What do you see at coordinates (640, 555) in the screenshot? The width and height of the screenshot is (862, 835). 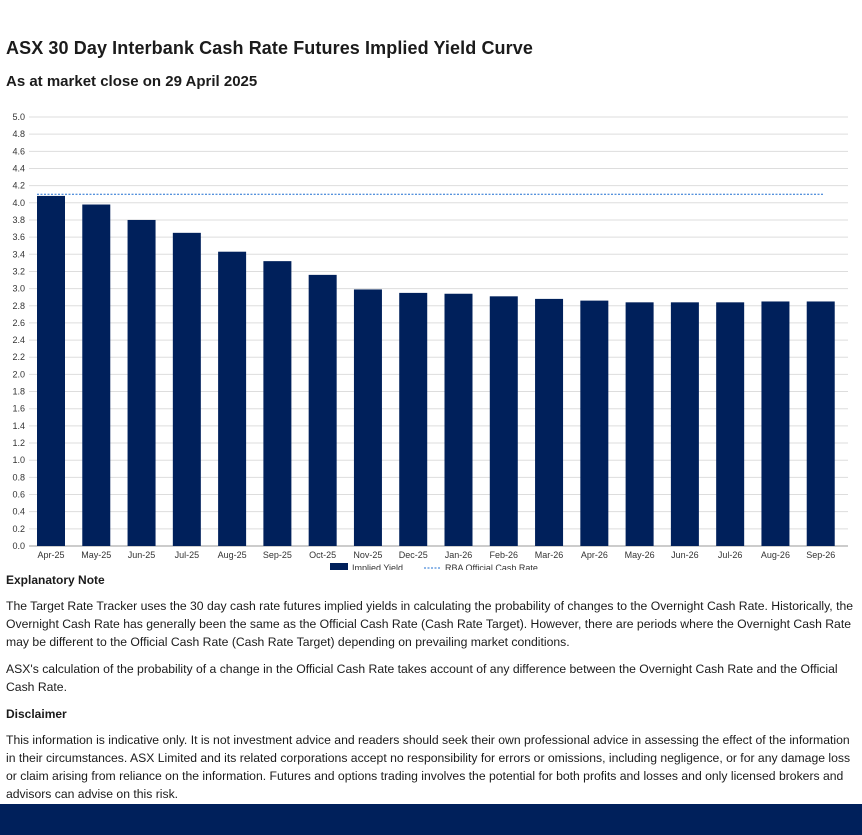 I see `x-tick-label: May-26` at bounding box center [640, 555].